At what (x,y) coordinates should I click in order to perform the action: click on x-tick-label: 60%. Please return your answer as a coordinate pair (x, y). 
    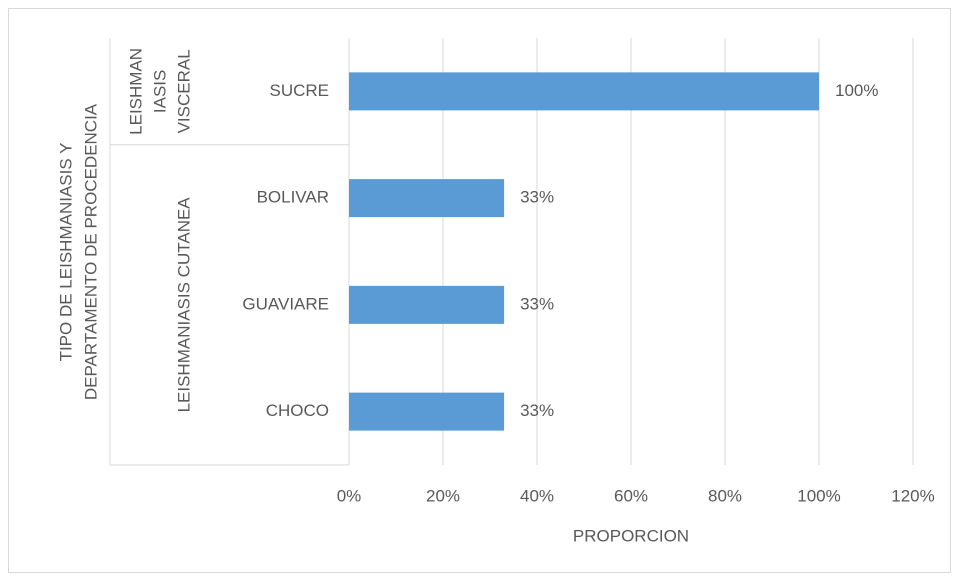
    Looking at the image, I should click on (631, 495).